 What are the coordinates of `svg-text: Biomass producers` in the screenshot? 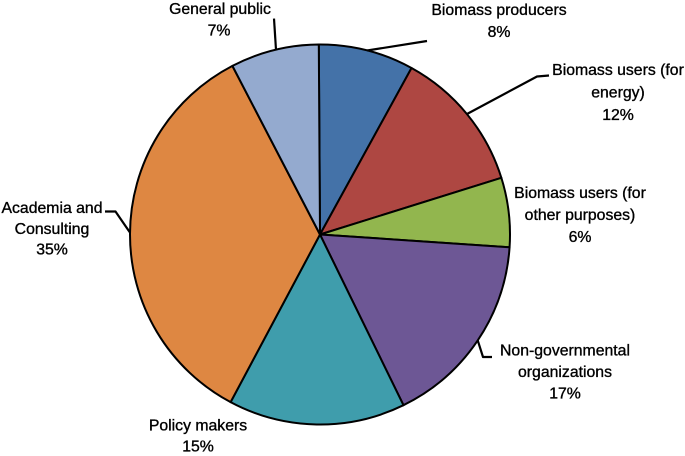 It's located at (498, 10).